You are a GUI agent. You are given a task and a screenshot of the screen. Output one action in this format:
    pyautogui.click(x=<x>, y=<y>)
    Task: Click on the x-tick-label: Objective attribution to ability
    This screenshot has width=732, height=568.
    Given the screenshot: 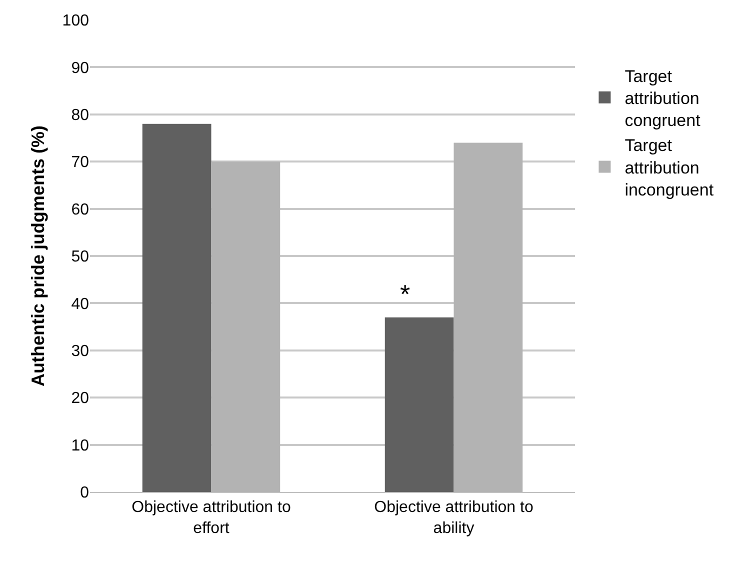 What is the action you would take?
    pyautogui.click(x=454, y=518)
    